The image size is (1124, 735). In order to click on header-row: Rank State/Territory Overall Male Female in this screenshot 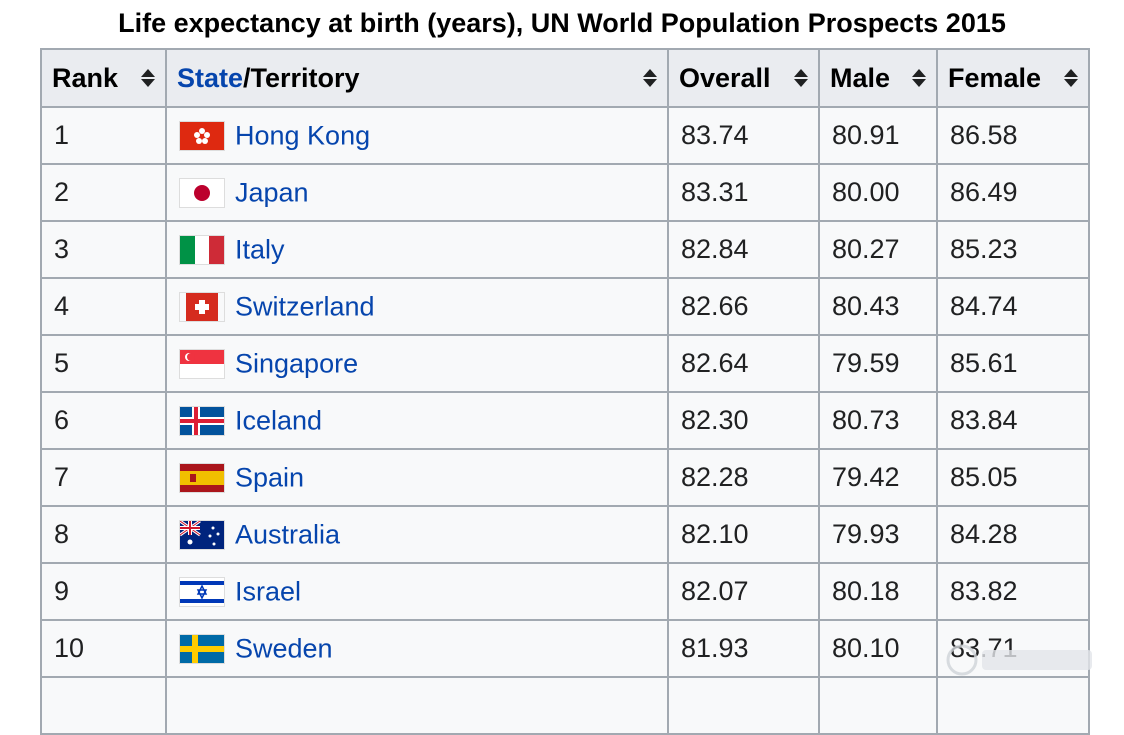, I will do `click(565, 78)`.